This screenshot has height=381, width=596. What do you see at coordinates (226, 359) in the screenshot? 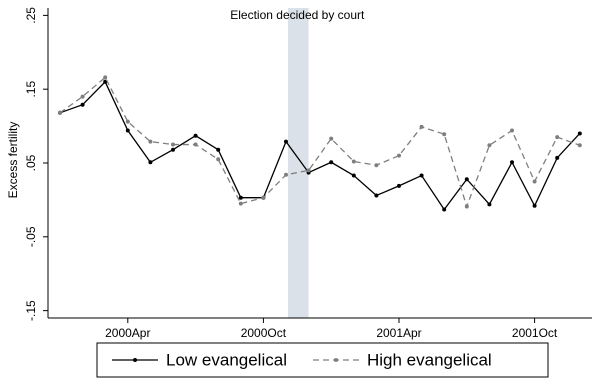
I see `legend-label: Low evangelical` at bounding box center [226, 359].